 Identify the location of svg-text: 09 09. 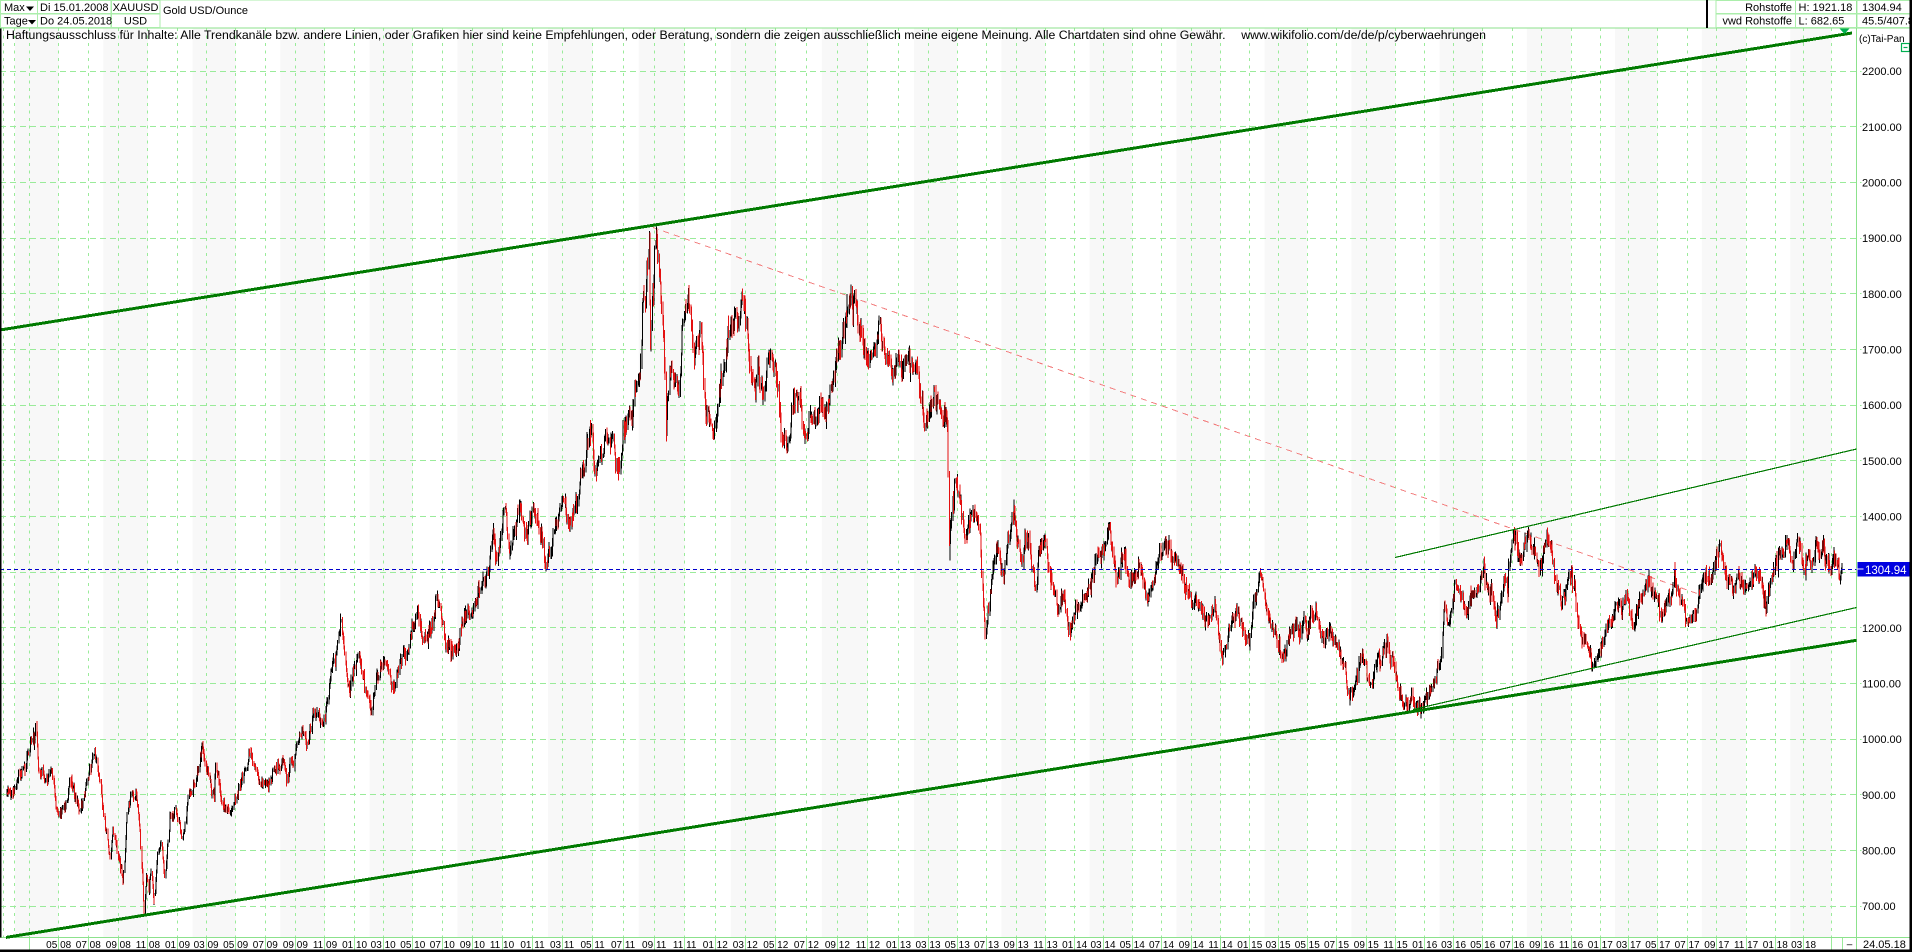
(295, 945).